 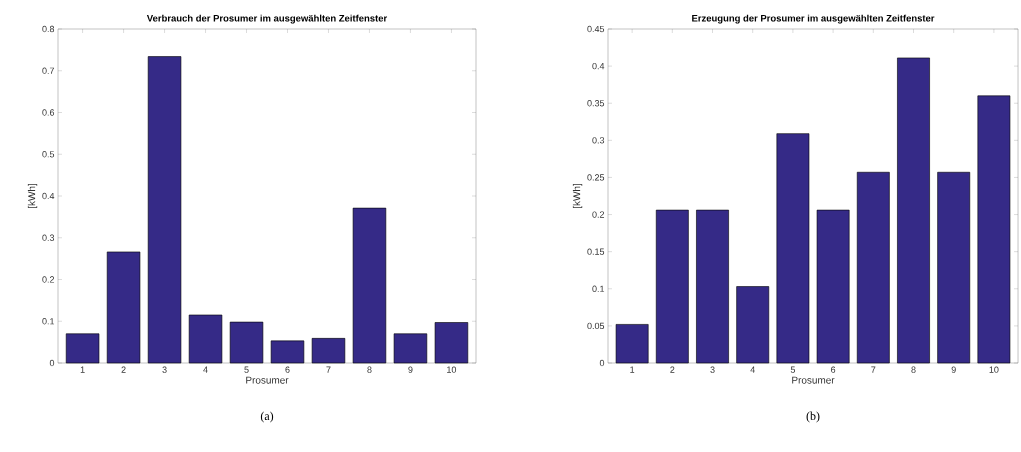 What do you see at coordinates (267, 417) in the screenshot?
I see `text: (a)` at bounding box center [267, 417].